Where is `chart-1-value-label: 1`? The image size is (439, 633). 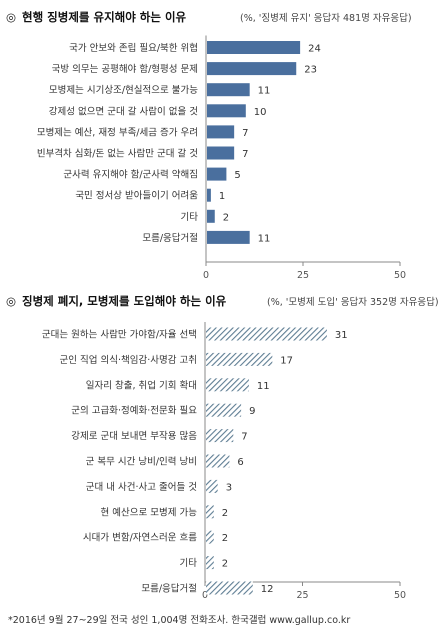 chart-1-value-label: 1 is located at coordinates (222, 196).